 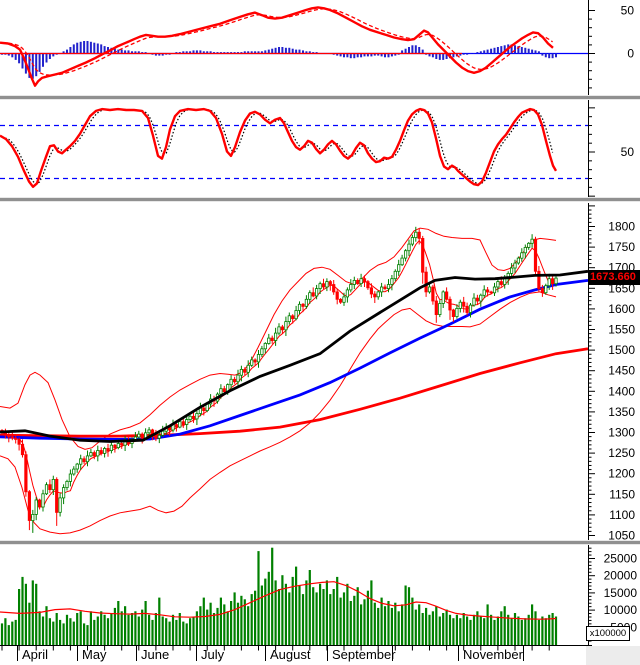 I want to click on y-axis-label: 15000, so click(x=621, y=593).